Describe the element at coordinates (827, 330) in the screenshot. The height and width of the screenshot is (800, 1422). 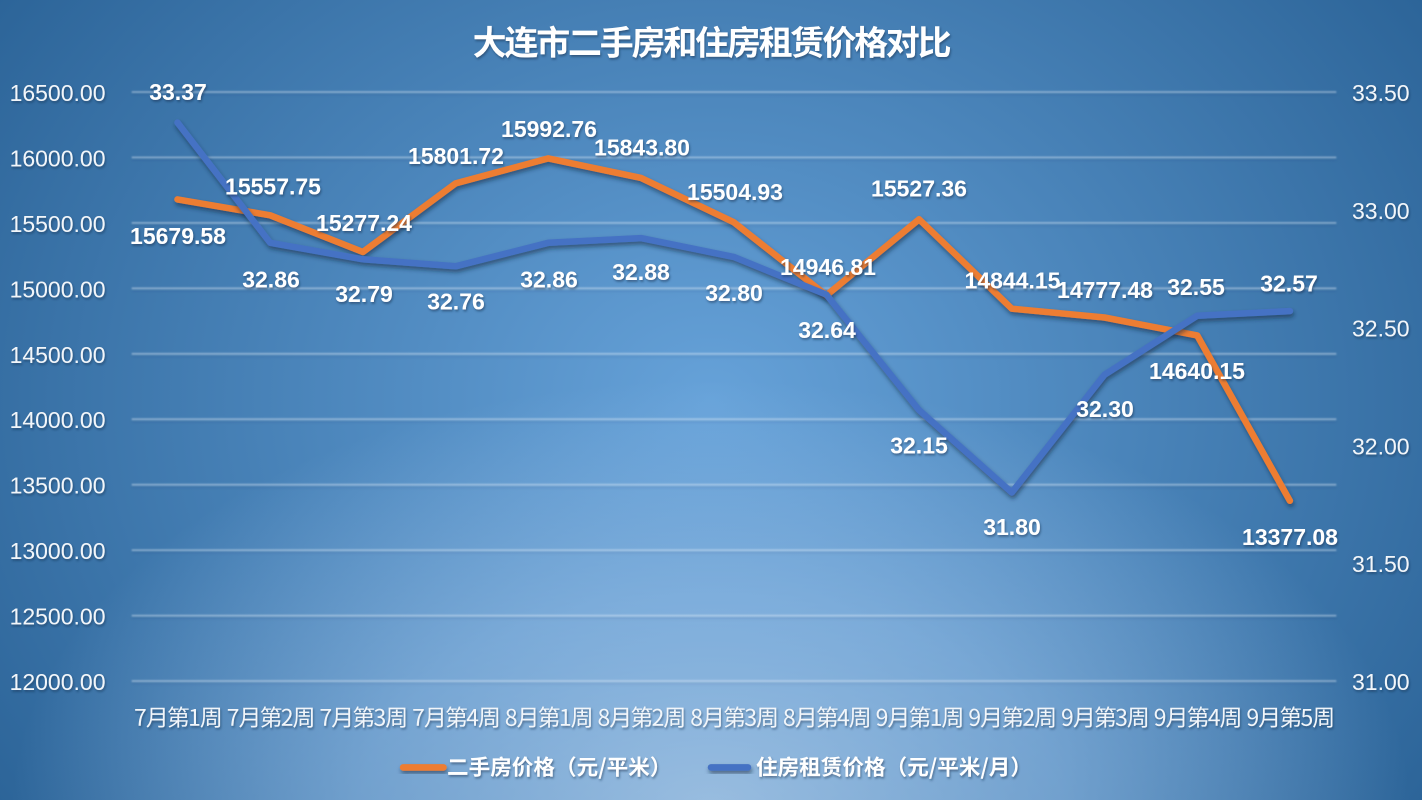
I see `svg-text: 32.64` at that location.